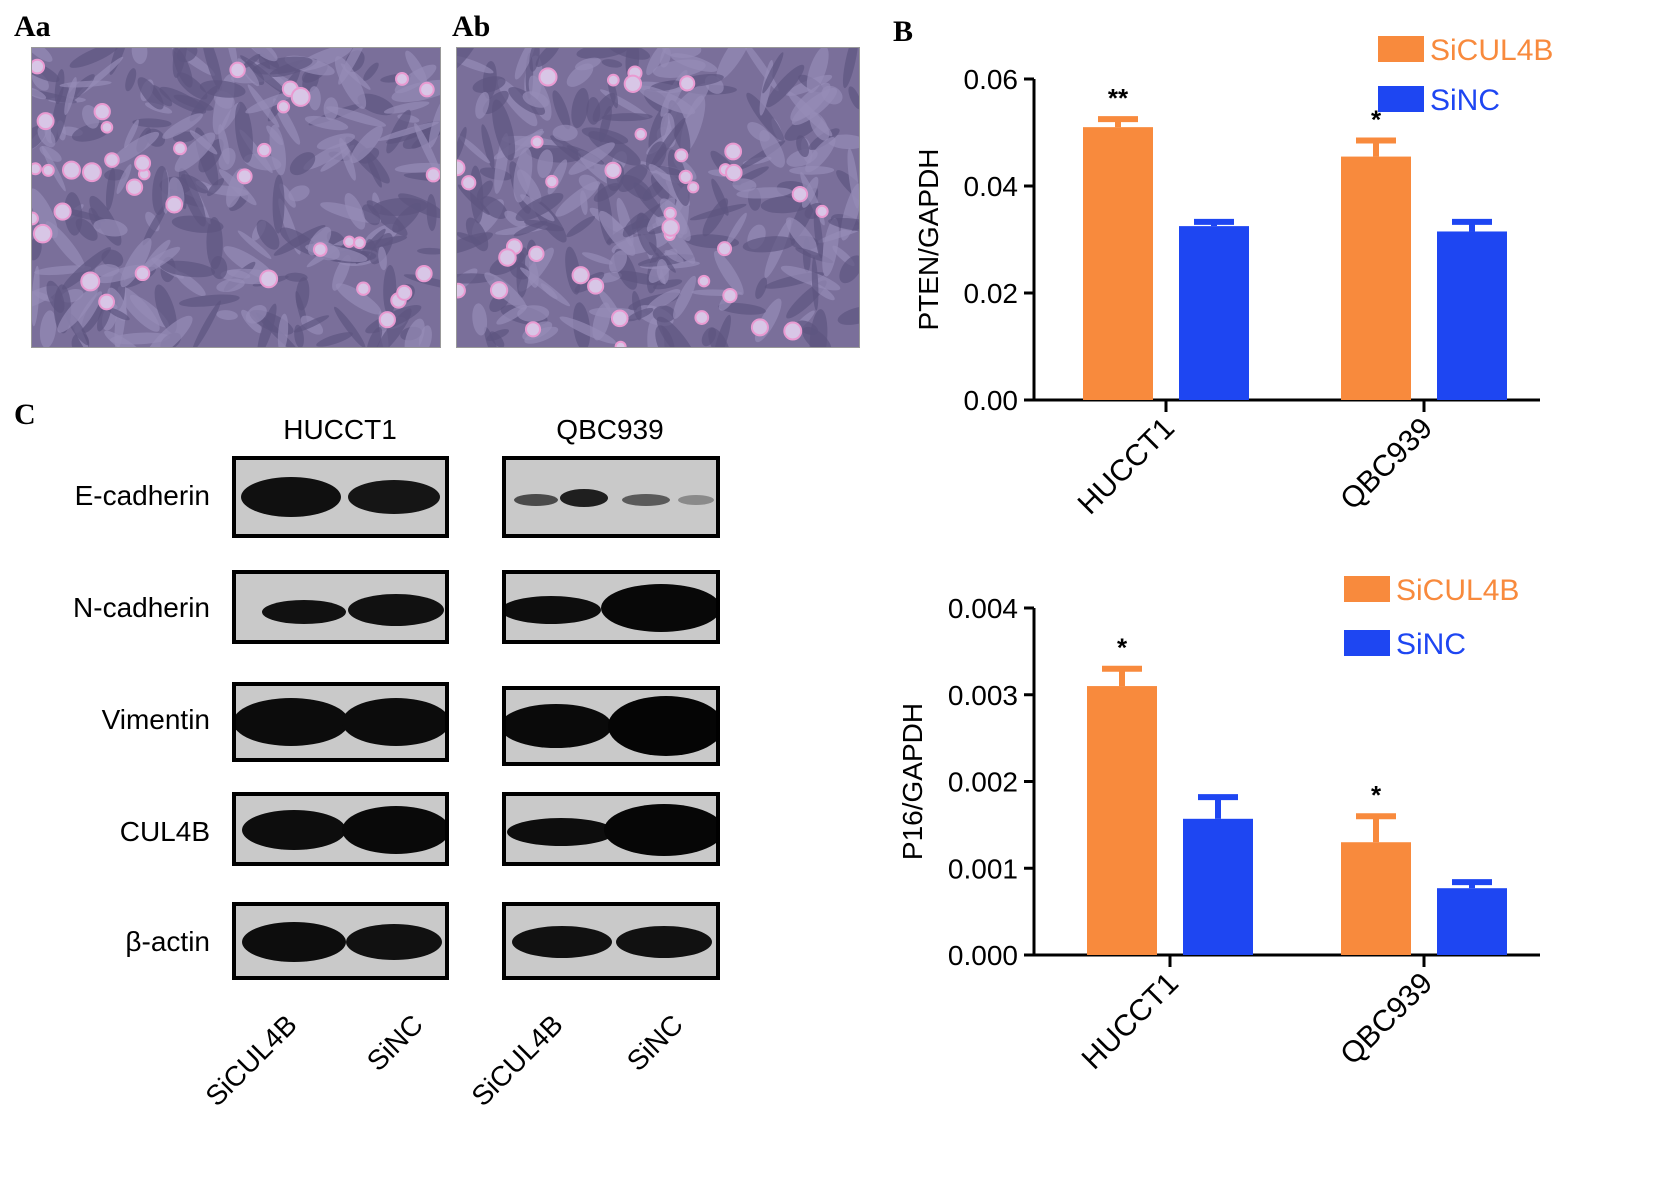  I want to click on blot-row-label-cul4b: CUL4B, so click(164, 831).